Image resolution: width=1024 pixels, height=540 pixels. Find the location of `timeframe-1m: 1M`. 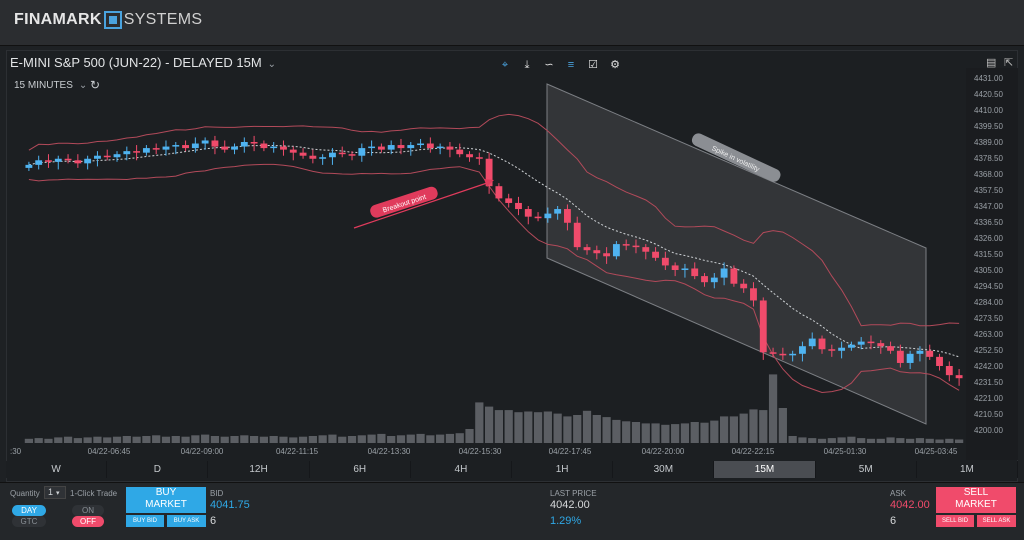

timeframe-1m: 1M is located at coordinates (967, 469).